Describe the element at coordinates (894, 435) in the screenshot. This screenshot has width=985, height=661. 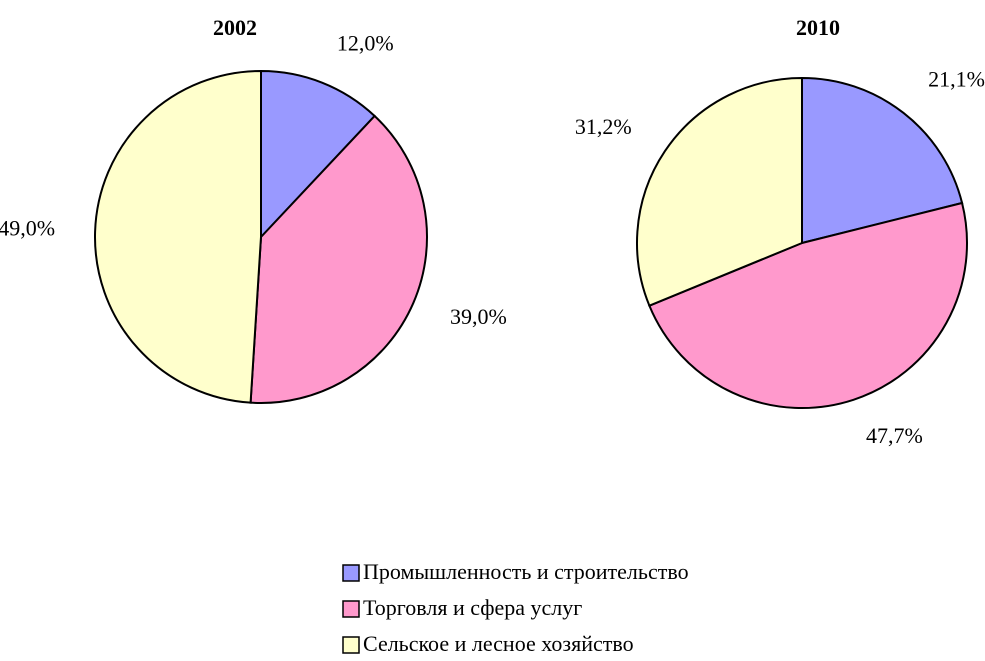
I see `data-label: 47,7%` at that location.